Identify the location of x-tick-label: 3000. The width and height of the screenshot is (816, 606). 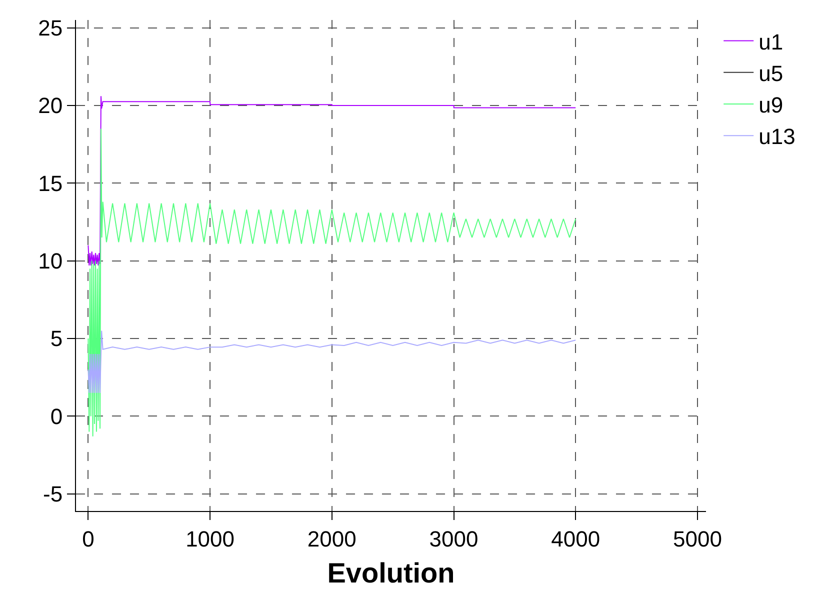
(453, 539).